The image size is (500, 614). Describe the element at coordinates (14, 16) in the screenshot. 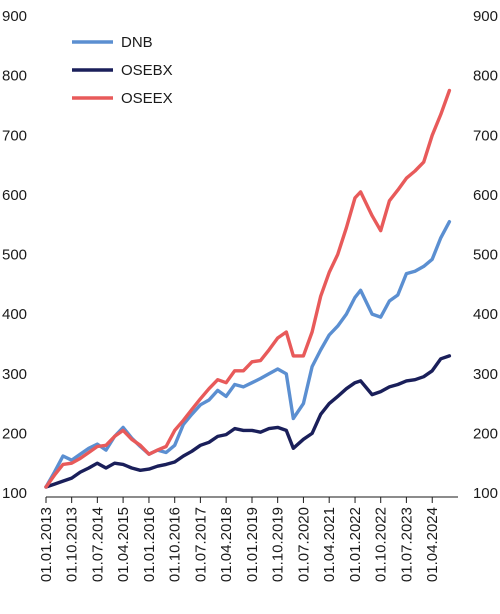

I see `y-tick-label-left: 900` at that location.